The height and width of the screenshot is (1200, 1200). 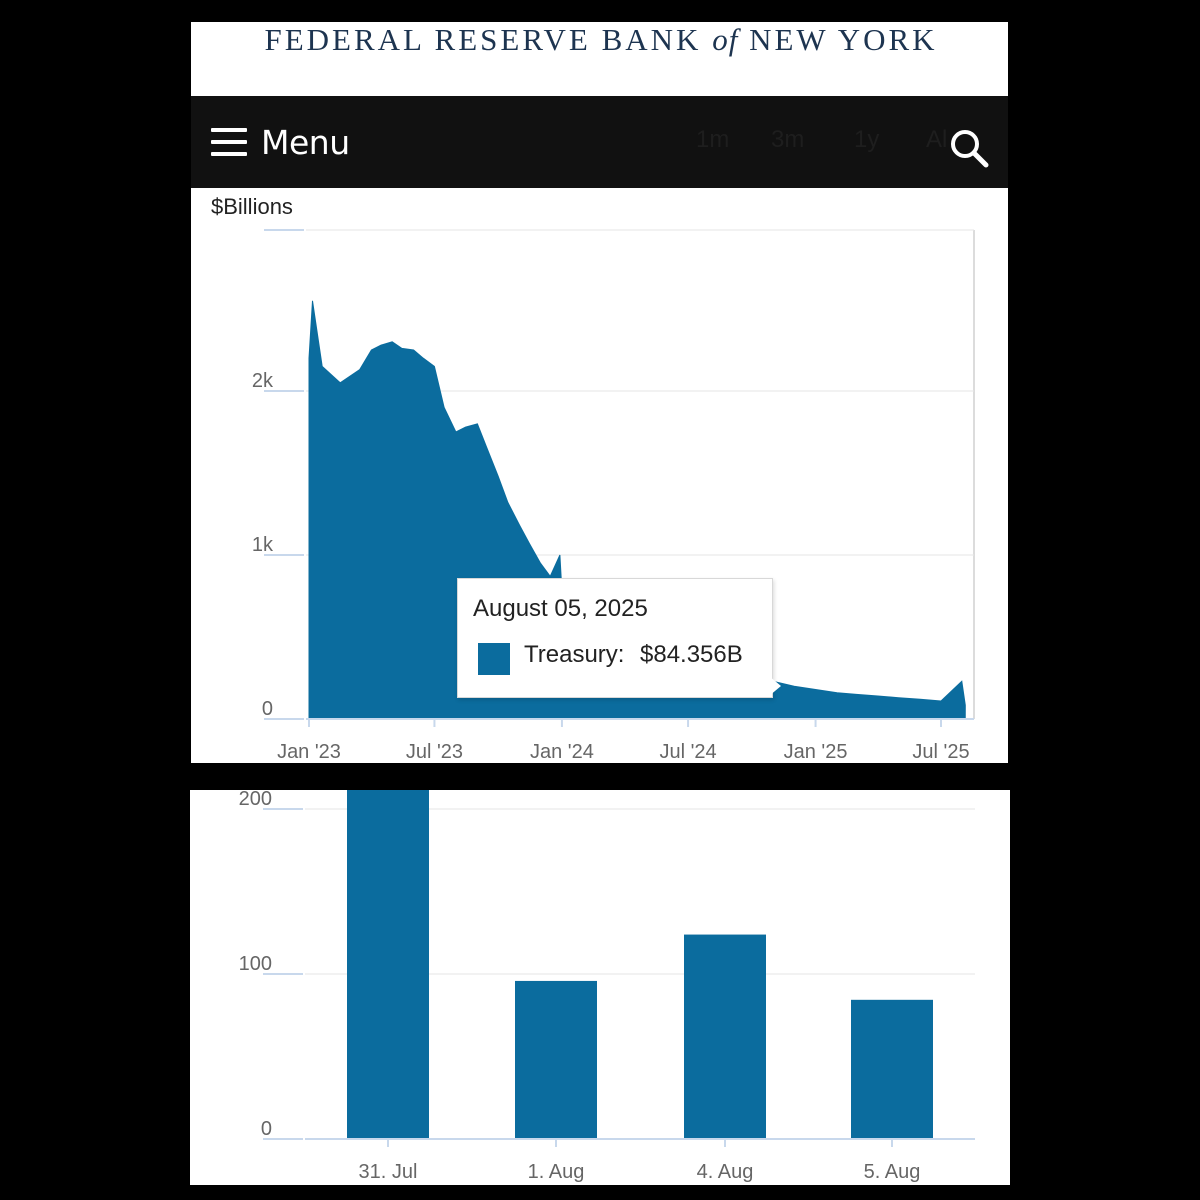 I want to click on range-button-1m: 1m, so click(x=713, y=139).